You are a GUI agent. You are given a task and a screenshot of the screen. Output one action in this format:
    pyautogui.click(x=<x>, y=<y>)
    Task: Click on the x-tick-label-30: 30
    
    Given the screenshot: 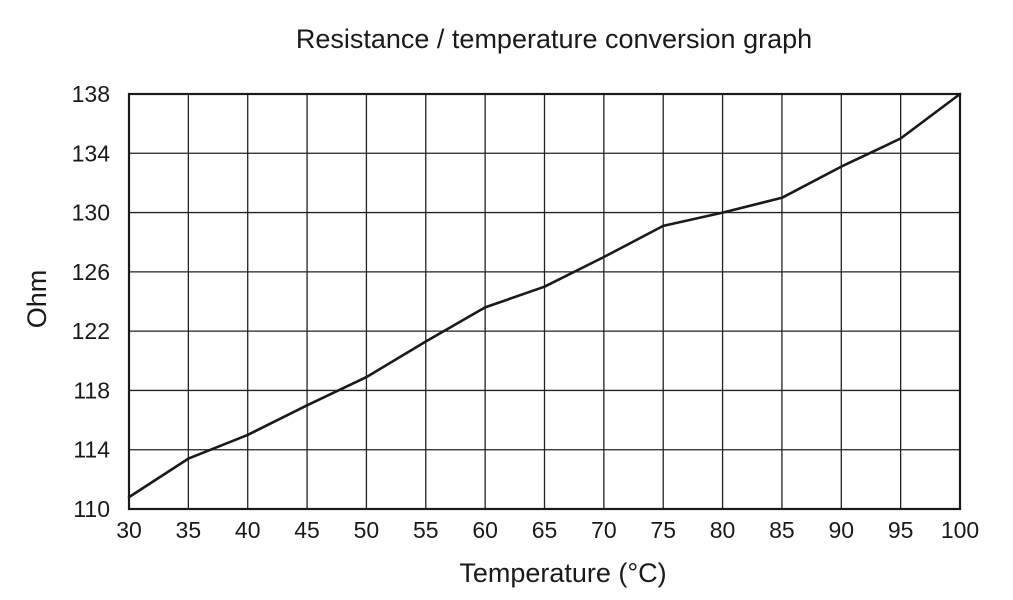 What is the action you would take?
    pyautogui.click(x=129, y=530)
    